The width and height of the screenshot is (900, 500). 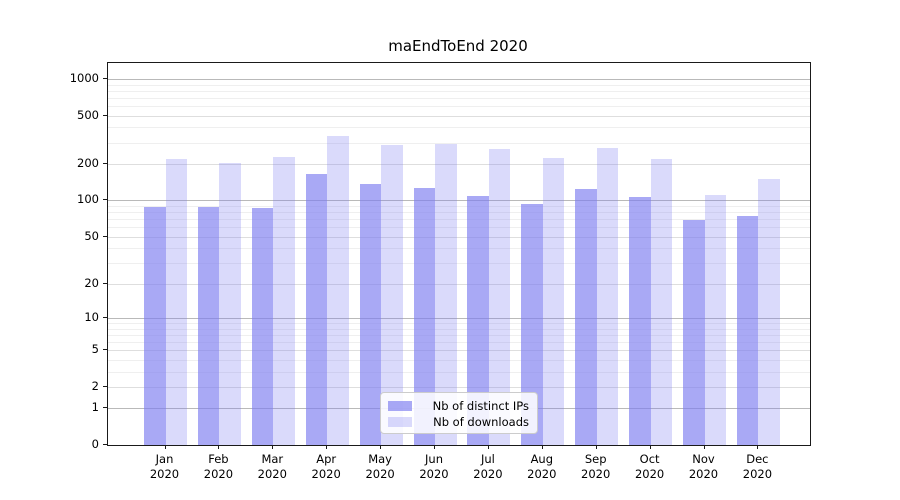 What do you see at coordinates (327, 447) in the screenshot?
I see `x-tick-mark-apr` at bounding box center [327, 447].